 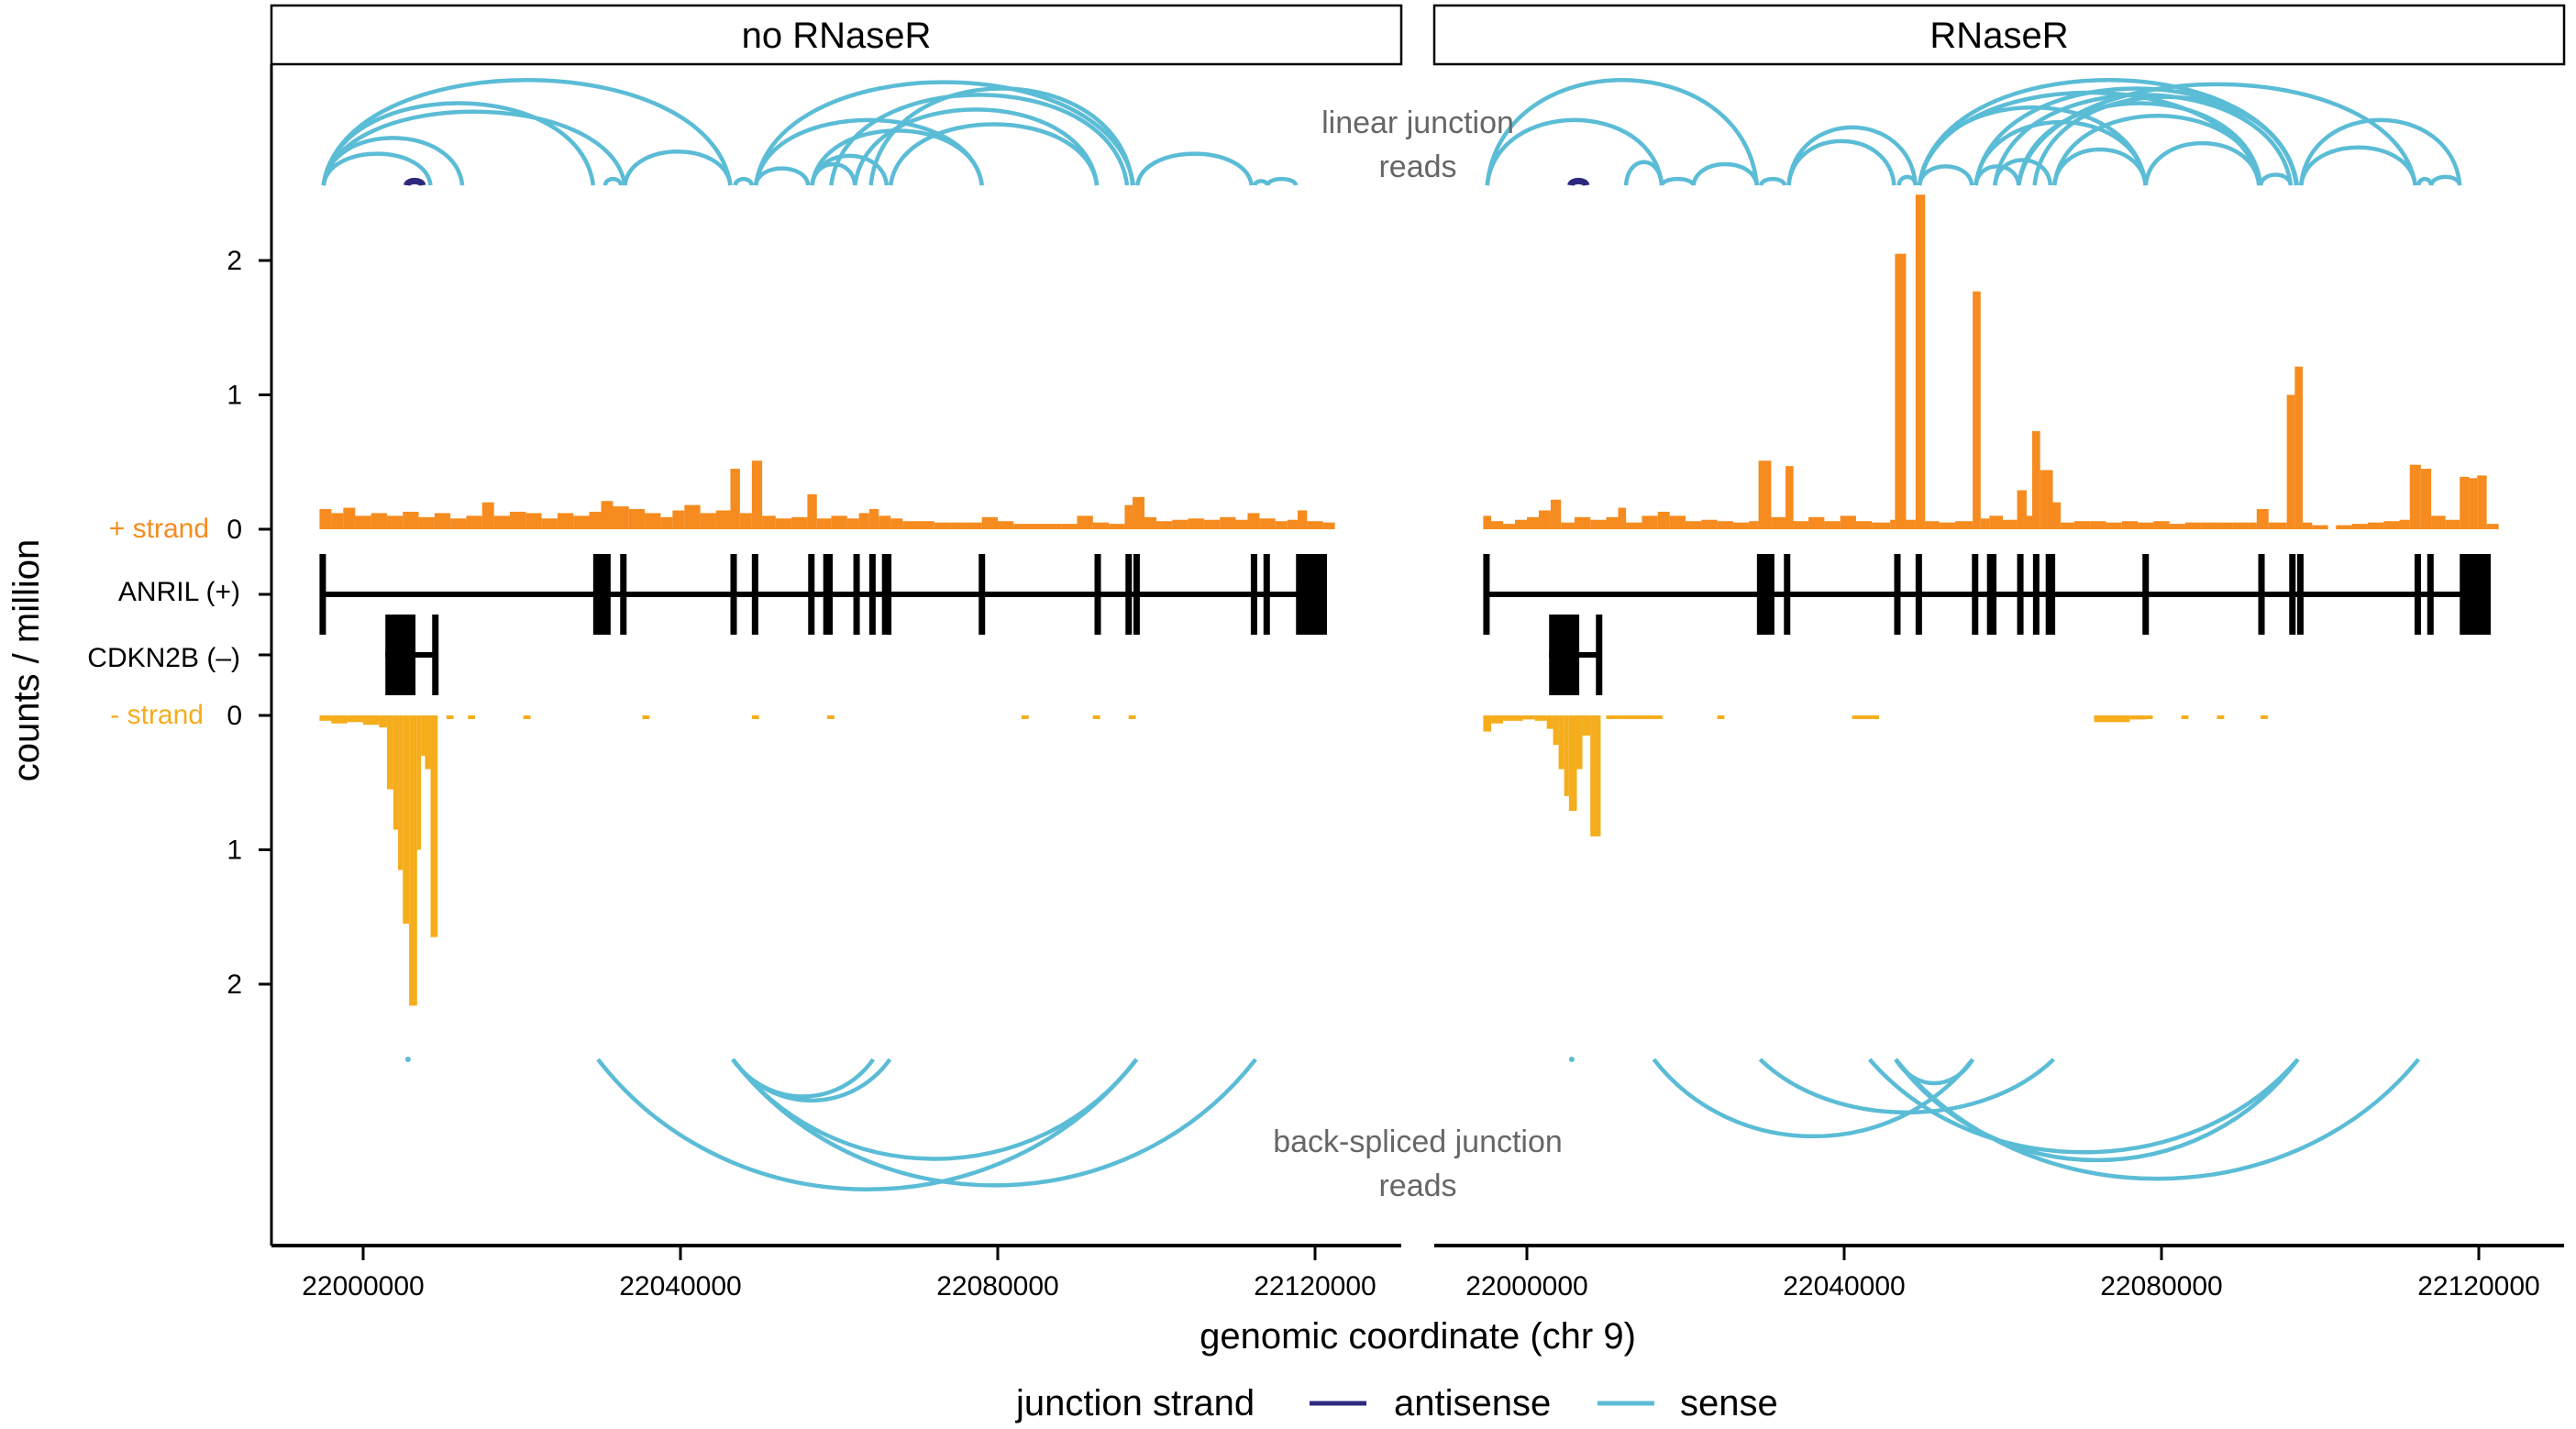 What do you see at coordinates (1417, 123) in the screenshot?
I see `linear-junction-annotation-line1: linear junction` at bounding box center [1417, 123].